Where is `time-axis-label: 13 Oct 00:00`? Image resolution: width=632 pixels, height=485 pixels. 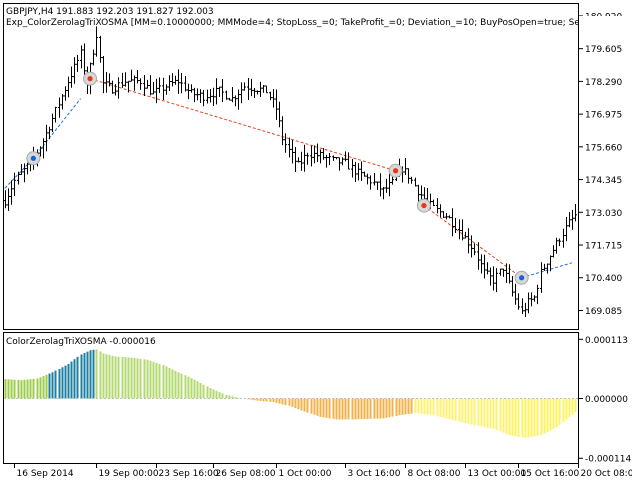
time-axis-label: 13 Oct 00:00 is located at coordinates (497, 474).